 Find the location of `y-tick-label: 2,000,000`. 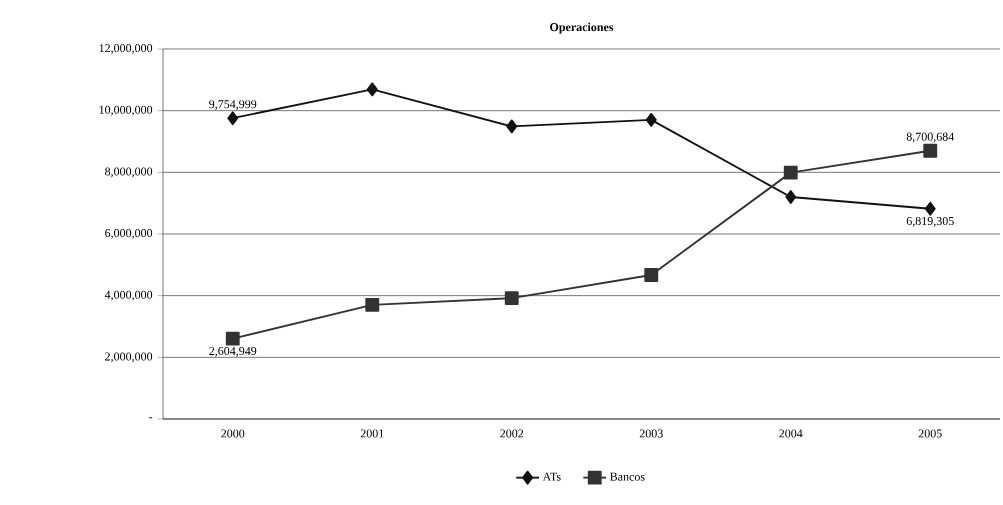

y-tick-label: 2,000,000 is located at coordinates (129, 357).